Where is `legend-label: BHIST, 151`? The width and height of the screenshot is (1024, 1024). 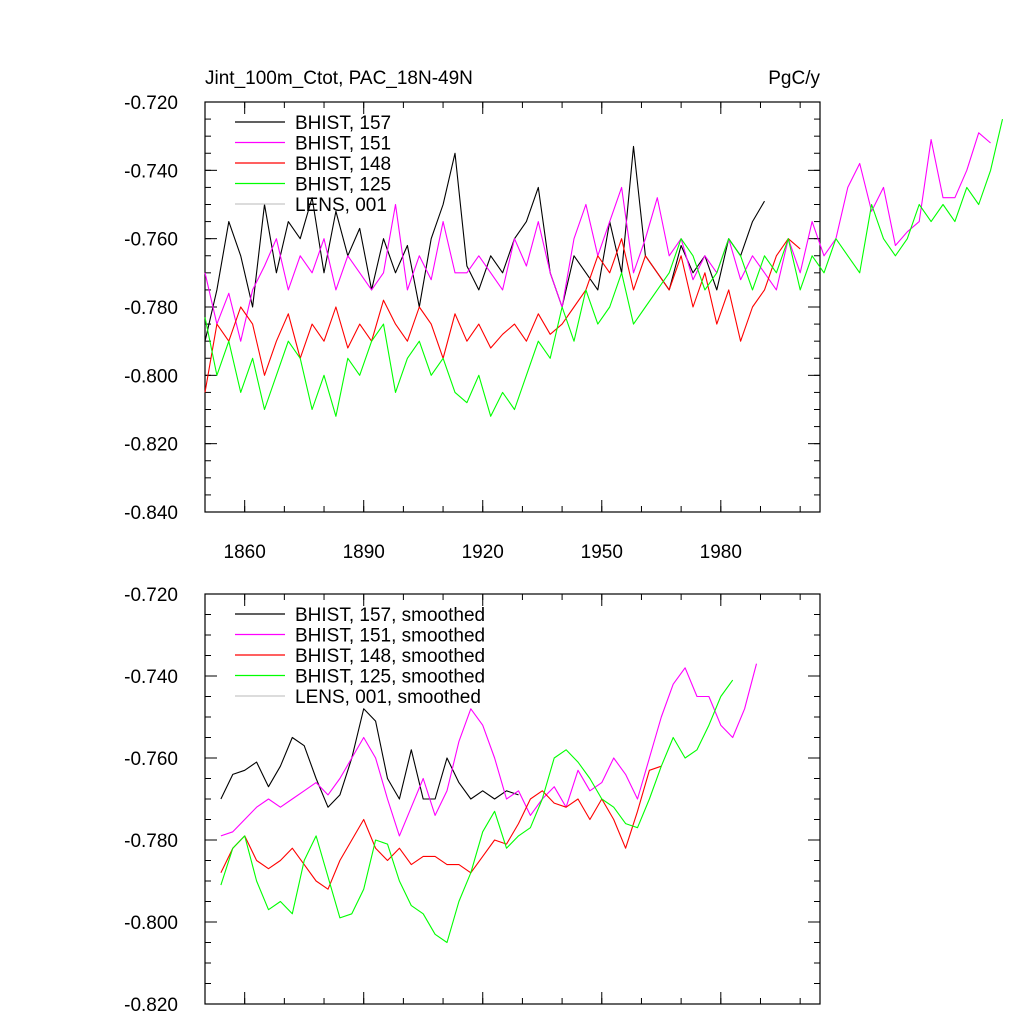
legend-label: BHIST, 151 is located at coordinates (343, 144).